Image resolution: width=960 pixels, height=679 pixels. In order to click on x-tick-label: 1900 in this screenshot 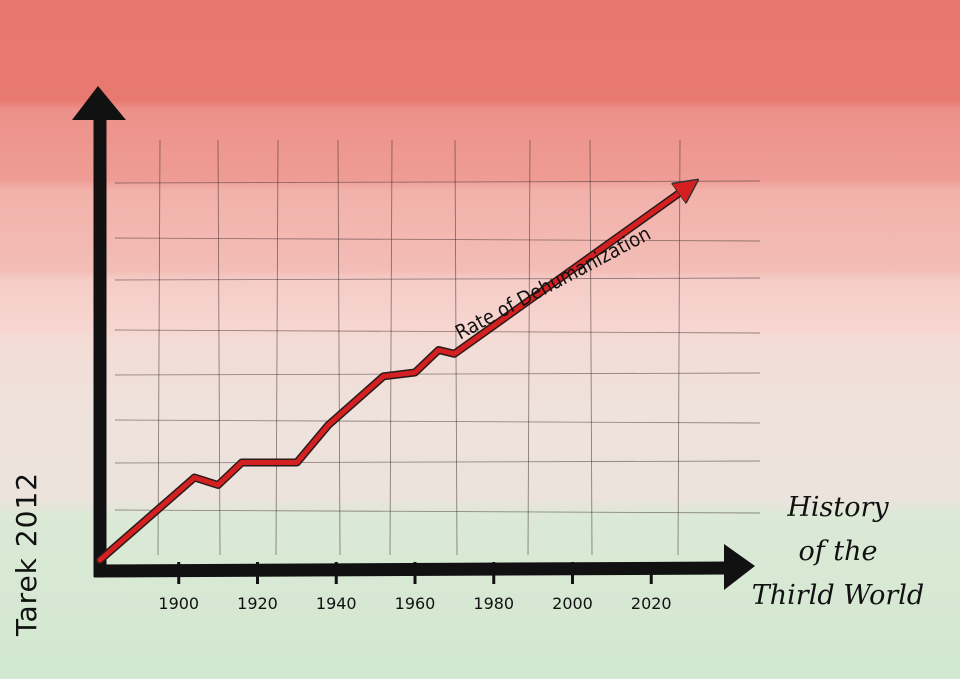, I will do `click(178, 603)`.